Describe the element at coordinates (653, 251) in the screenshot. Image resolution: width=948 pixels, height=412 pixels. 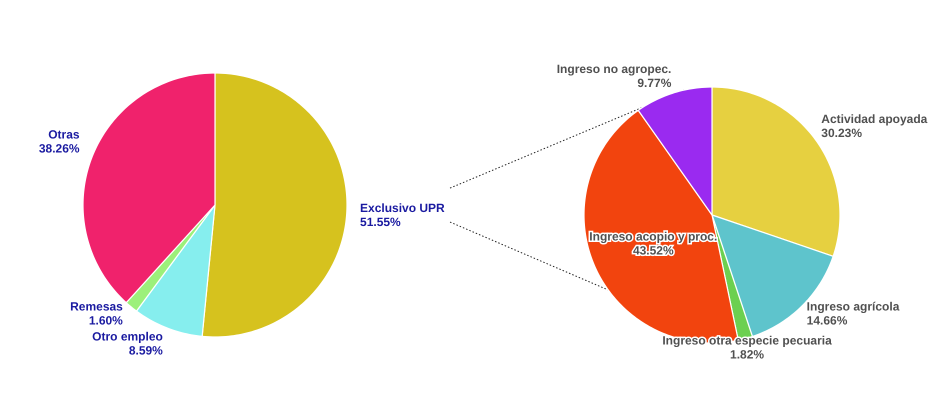
I see `data-label: 43.52%` at that location.